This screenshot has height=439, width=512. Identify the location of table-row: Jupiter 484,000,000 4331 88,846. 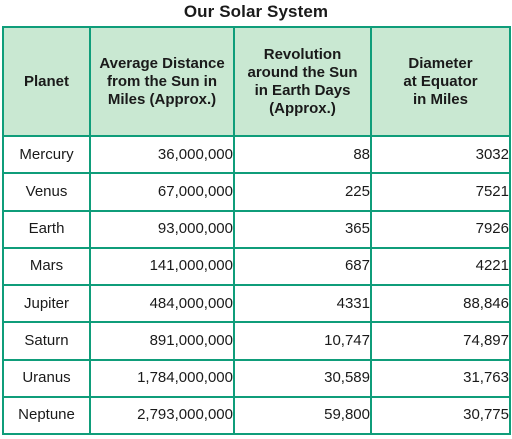
(256, 303).